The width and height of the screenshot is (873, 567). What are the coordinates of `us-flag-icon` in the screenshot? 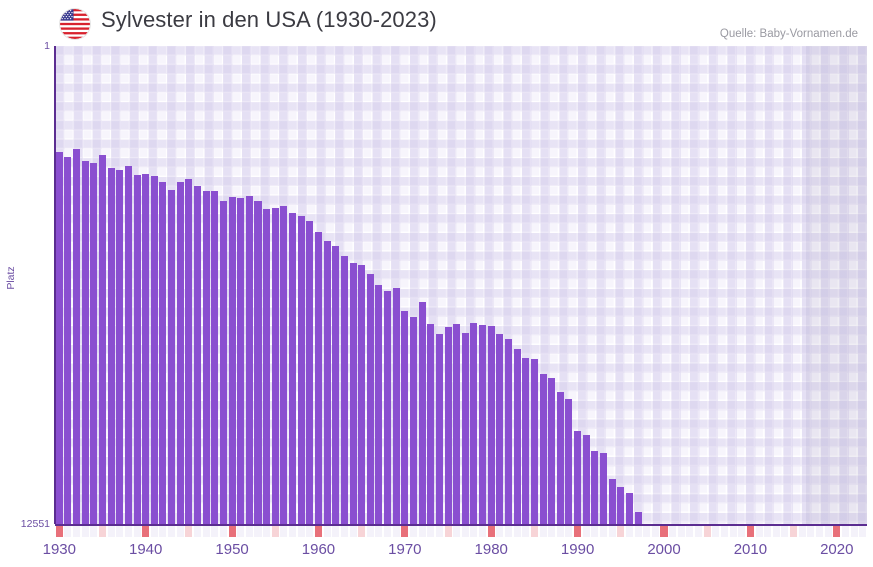 It's located at (75, 24).